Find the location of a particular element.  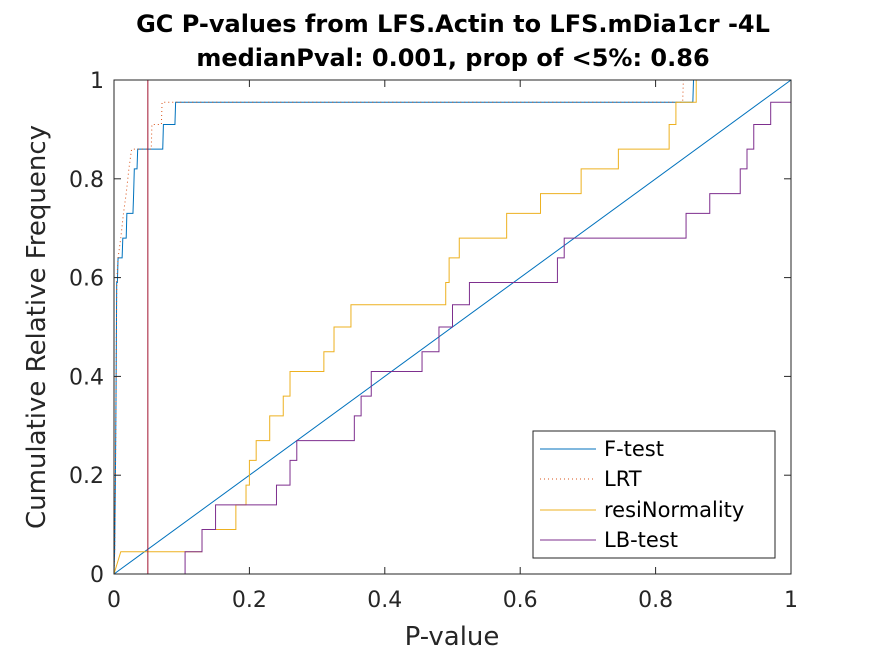

legend-label-lrt: LRT is located at coordinates (623, 479).